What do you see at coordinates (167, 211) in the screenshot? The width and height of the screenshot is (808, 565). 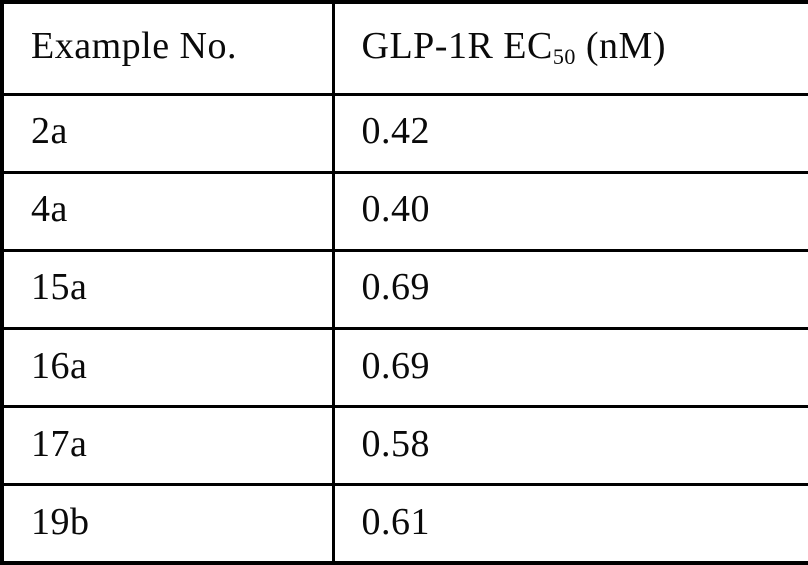 I see `example-cell: 4a` at bounding box center [167, 211].